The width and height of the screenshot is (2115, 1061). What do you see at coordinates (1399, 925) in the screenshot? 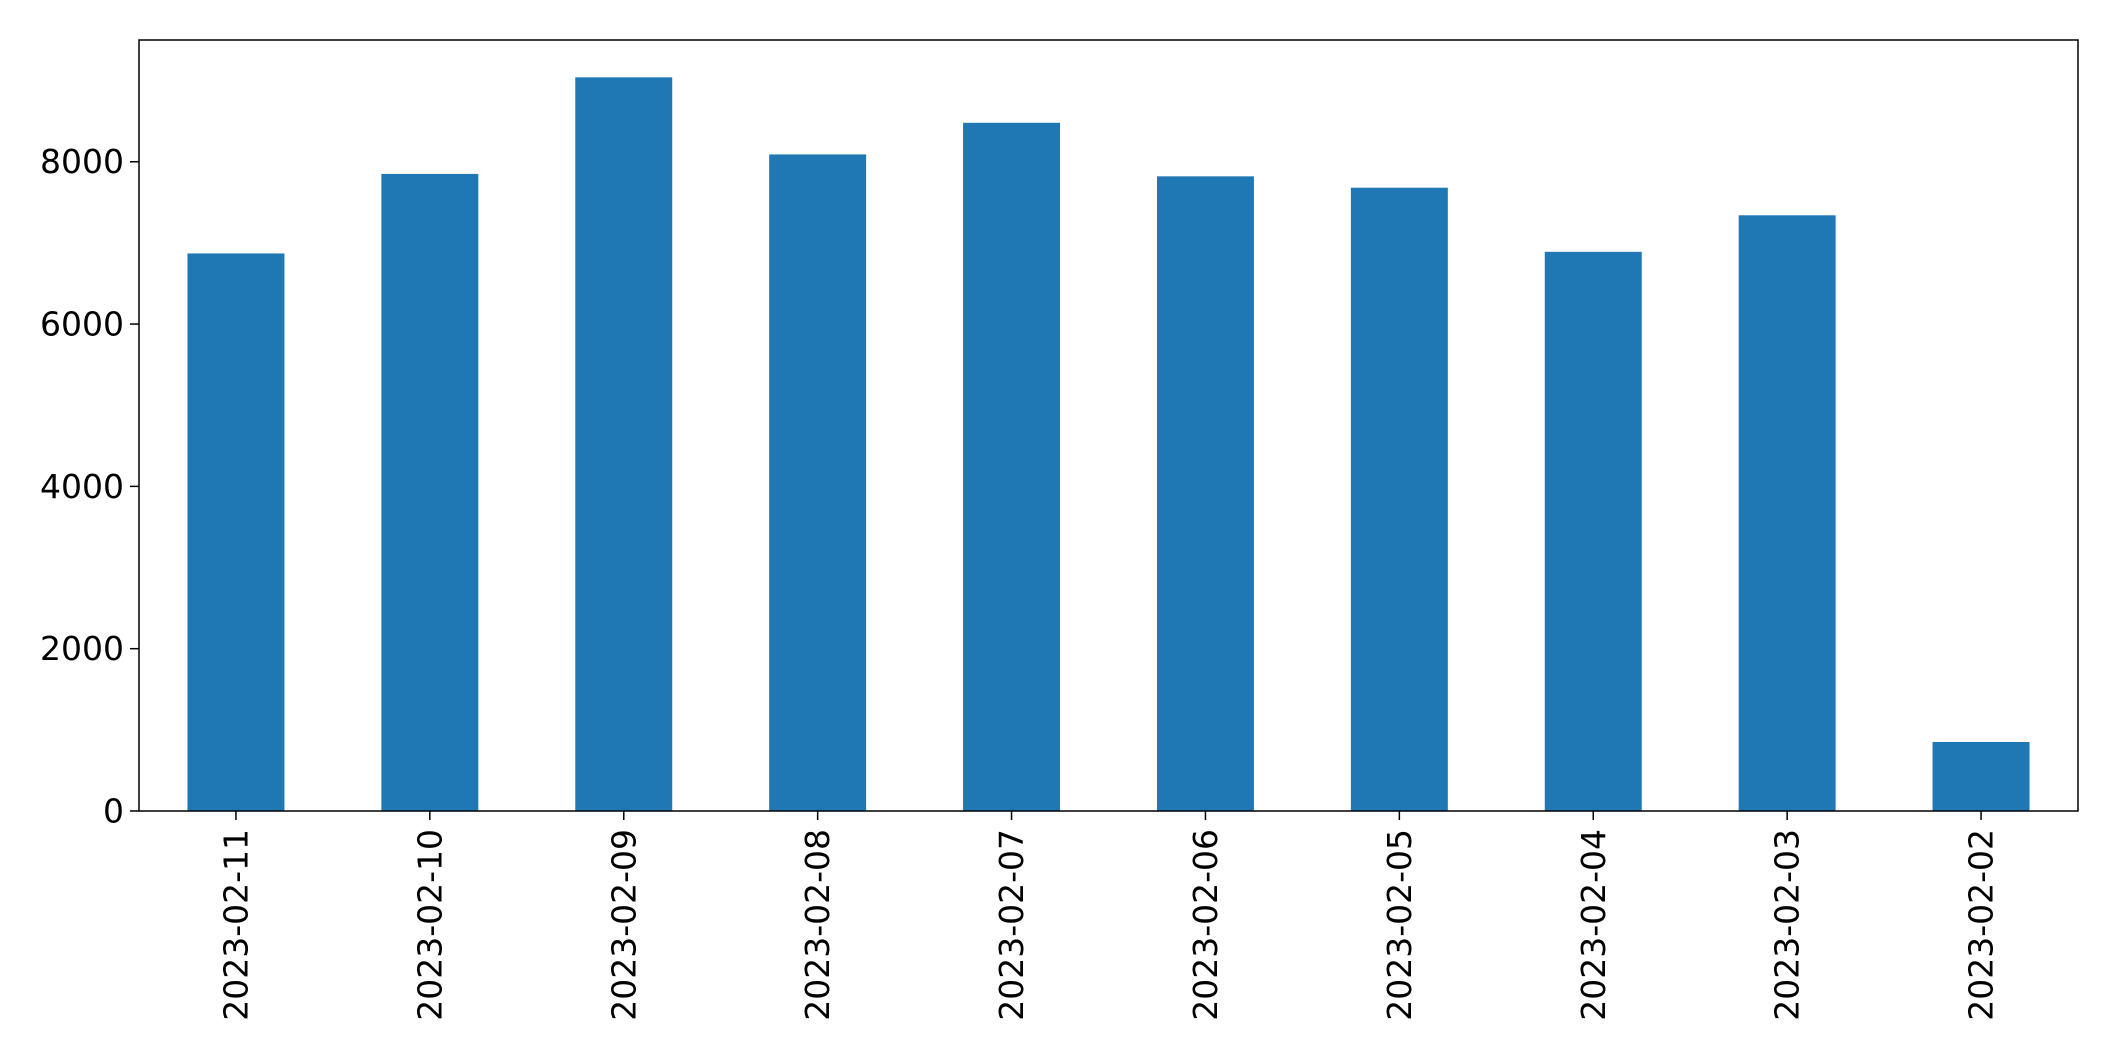
I see `x-tick-label: 2023-02-05` at bounding box center [1399, 925].